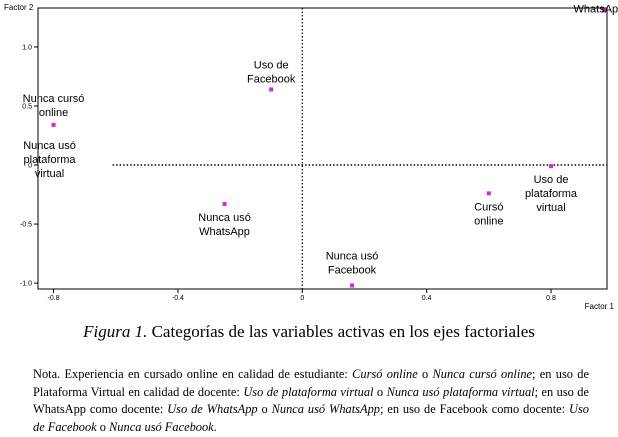 The width and height of the screenshot is (618, 437). I want to click on note-text: ; en uso de Facebook como docente:, so click(474, 409).